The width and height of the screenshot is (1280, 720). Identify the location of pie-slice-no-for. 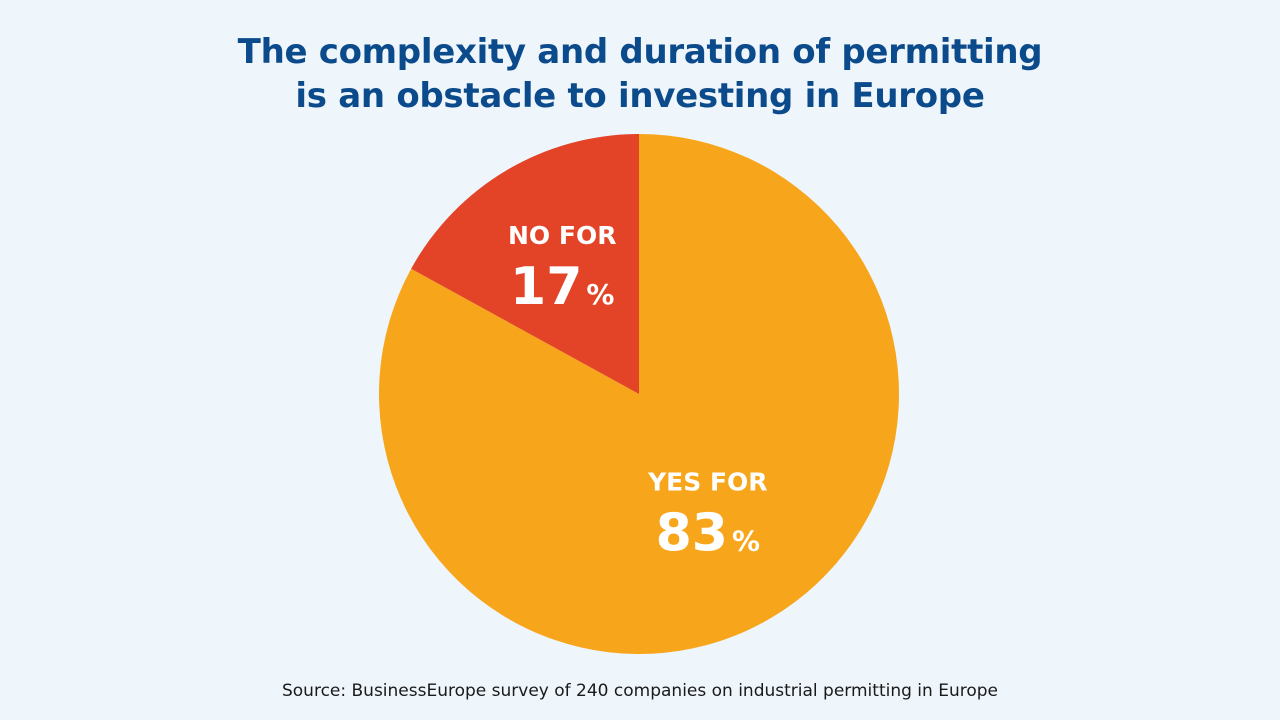
(525, 264).